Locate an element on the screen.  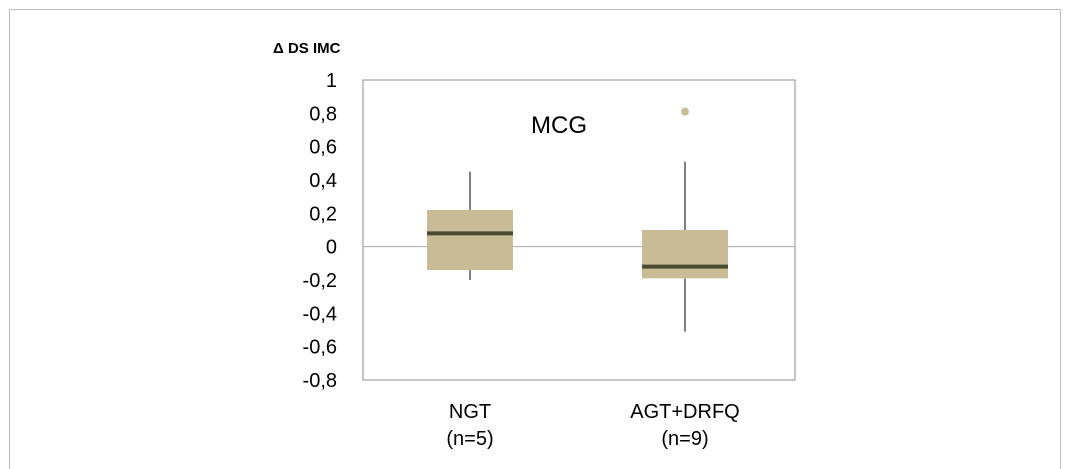
outlier-point is located at coordinates (685, 111).